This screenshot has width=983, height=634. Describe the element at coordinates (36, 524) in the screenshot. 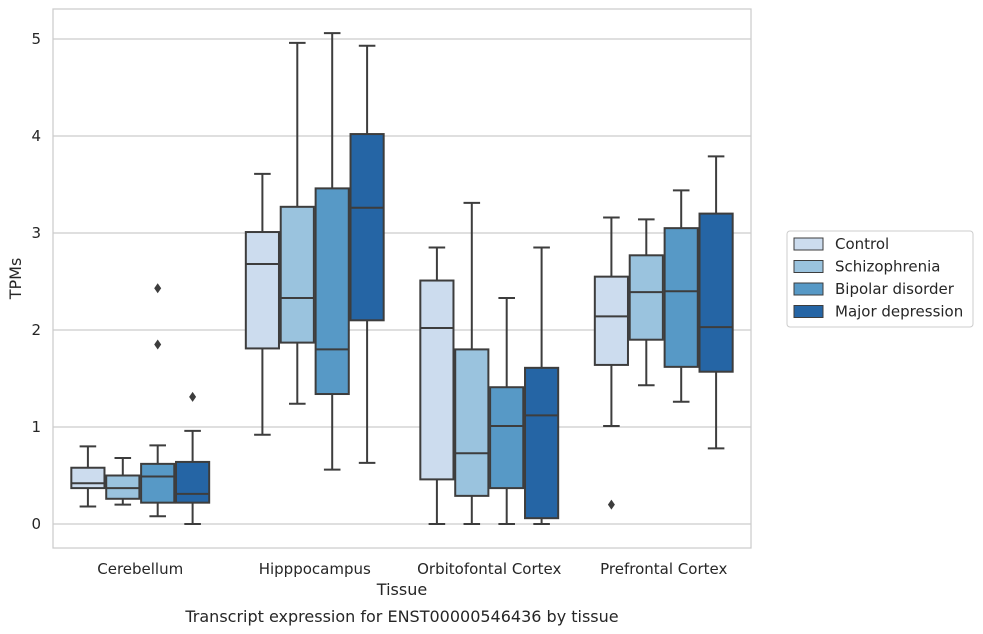

I see `y-tick-label: 0` at that location.